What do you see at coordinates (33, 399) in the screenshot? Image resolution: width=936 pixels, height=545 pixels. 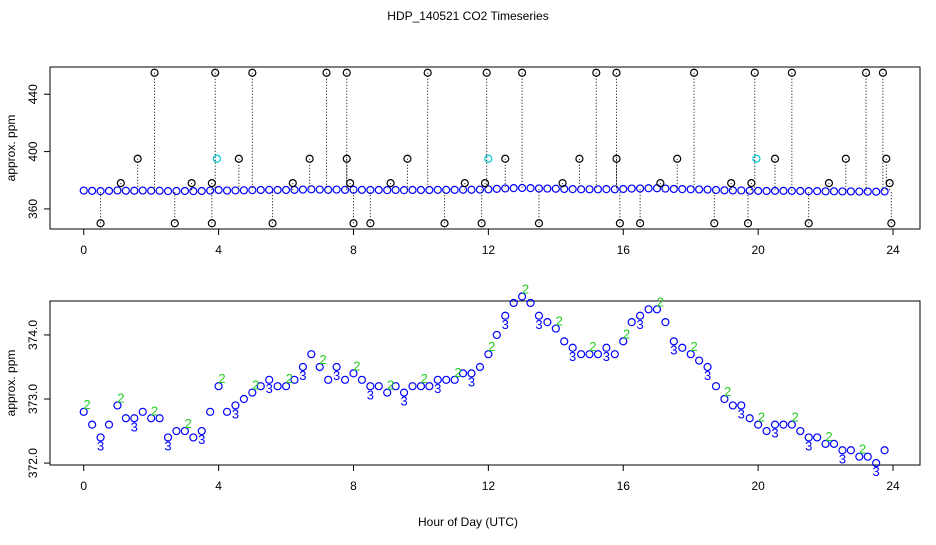 I see `y-tick-label: 373.0` at bounding box center [33, 399].